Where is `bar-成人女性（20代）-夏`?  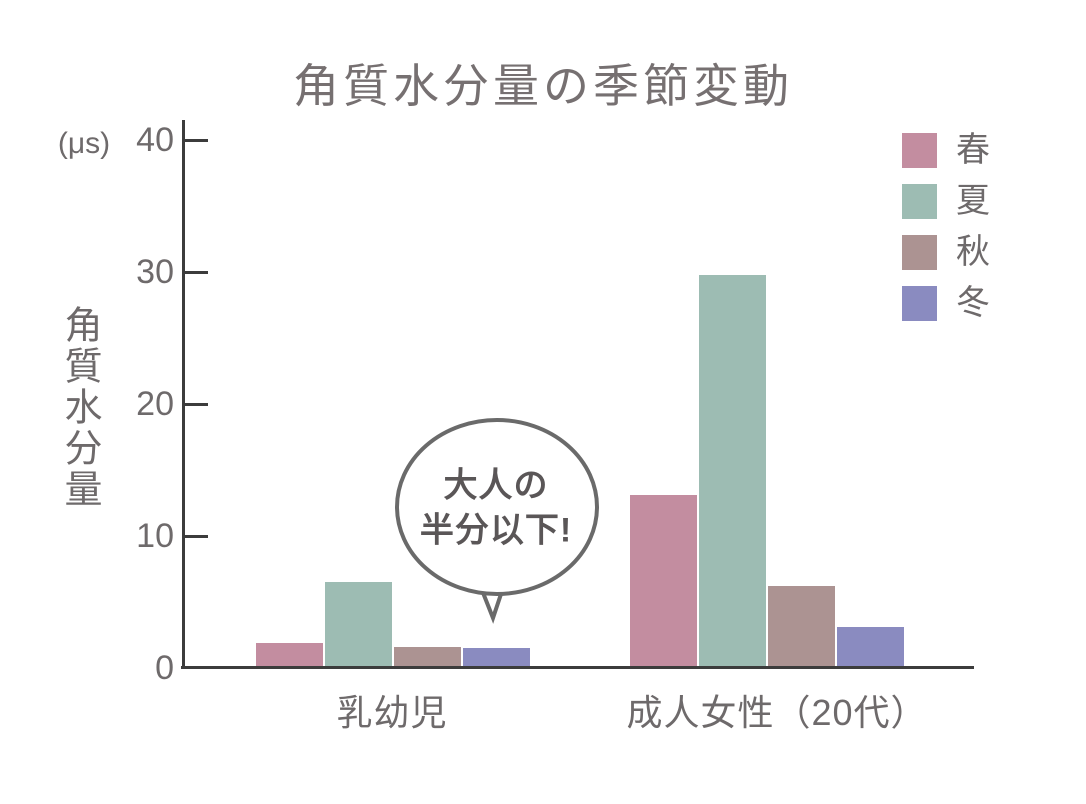
bar-成人女性（20代）-夏 is located at coordinates (732, 471).